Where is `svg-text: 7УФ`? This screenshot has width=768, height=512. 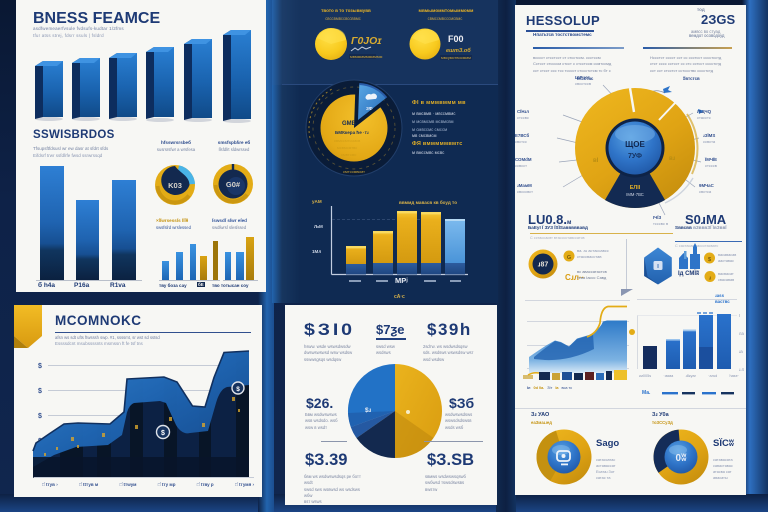 svg-text: 7УФ is located at coordinates (635, 156).